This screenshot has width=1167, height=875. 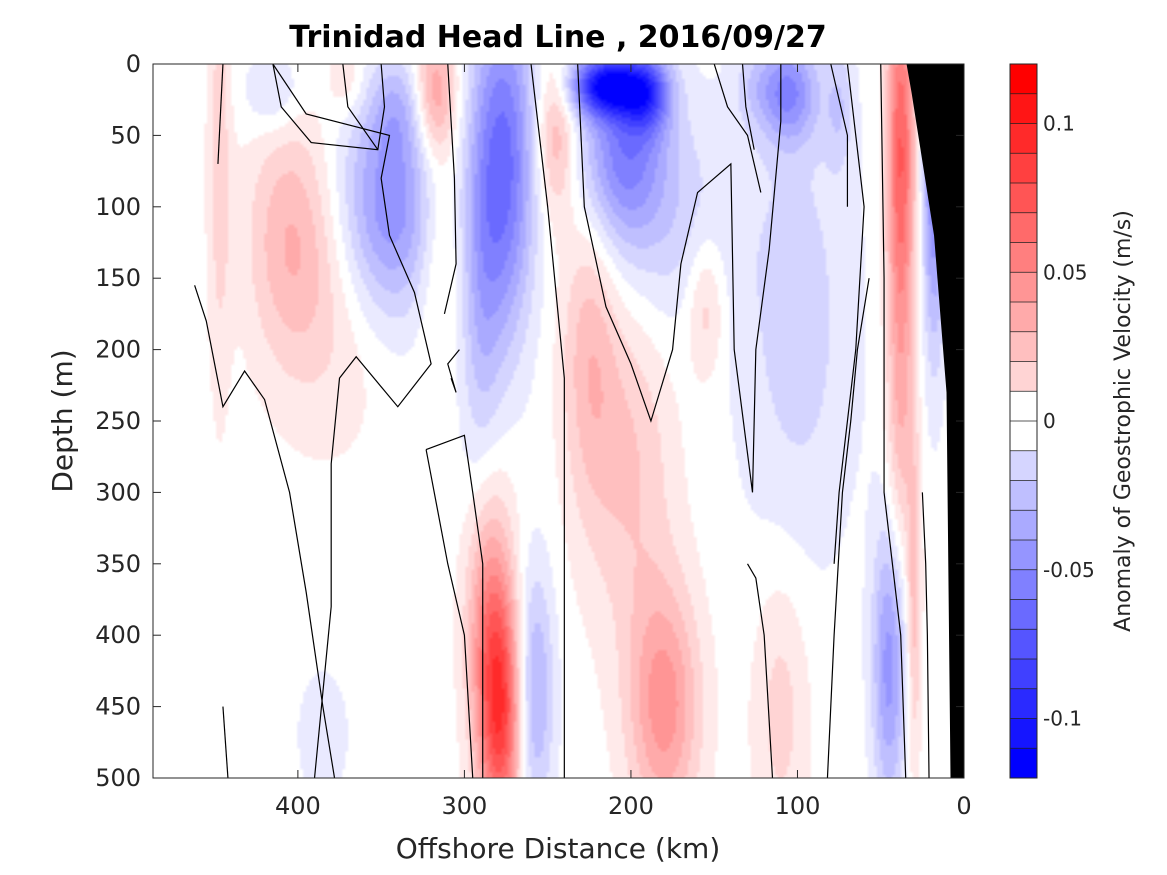 I want to click on y-tick-label: 100, so click(x=118, y=207).